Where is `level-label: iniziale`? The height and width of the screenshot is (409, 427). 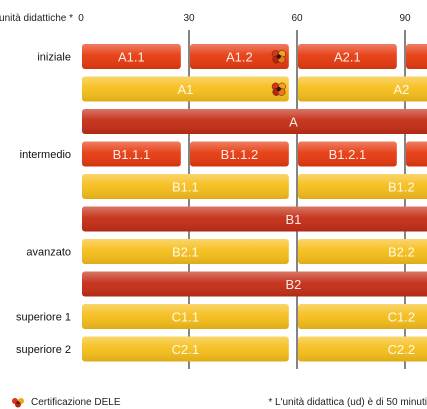
level-label: iniziale is located at coordinates (54, 58).